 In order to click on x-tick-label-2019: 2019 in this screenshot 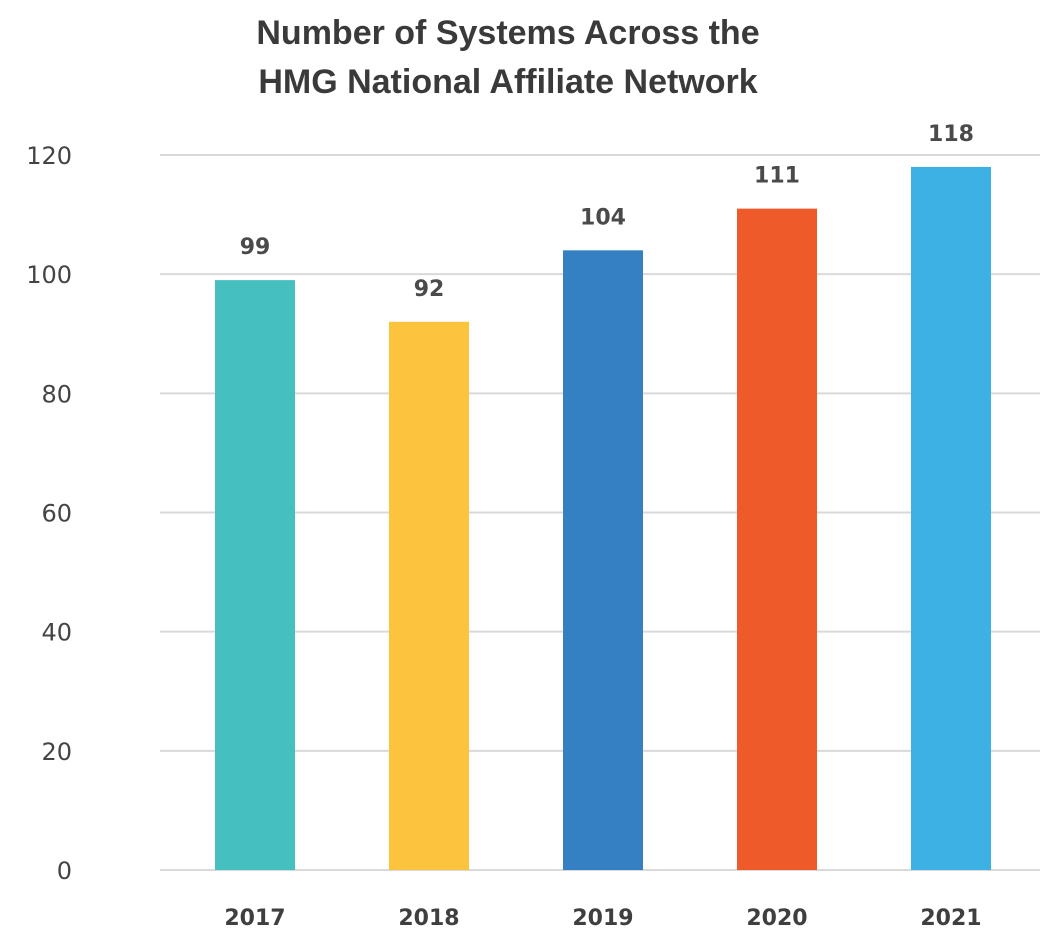, I will do `click(602, 918)`.